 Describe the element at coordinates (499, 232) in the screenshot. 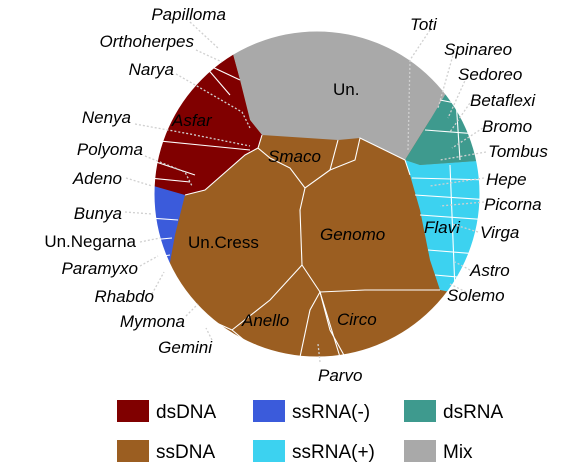

I see `label-virga: Virga` at that location.